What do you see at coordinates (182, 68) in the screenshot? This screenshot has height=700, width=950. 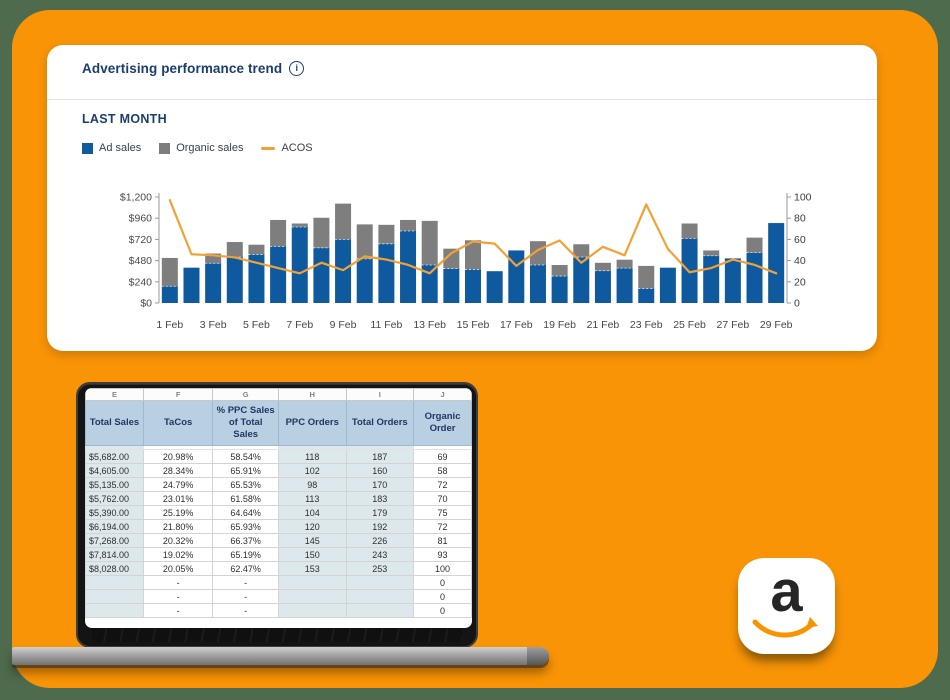 I see `card-title: Advertising performance trend` at bounding box center [182, 68].